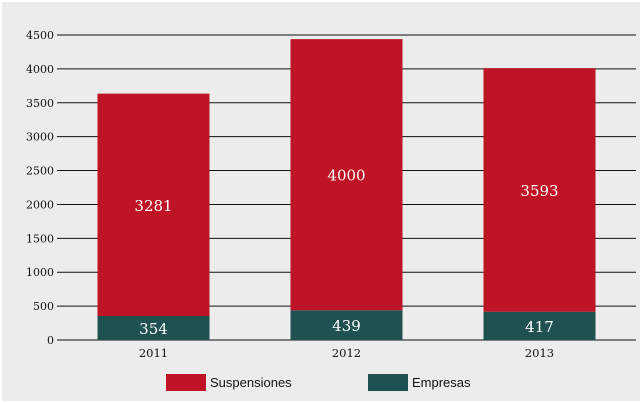  I want to click on data-label-empresas-2012: 439, so click(346, 326).